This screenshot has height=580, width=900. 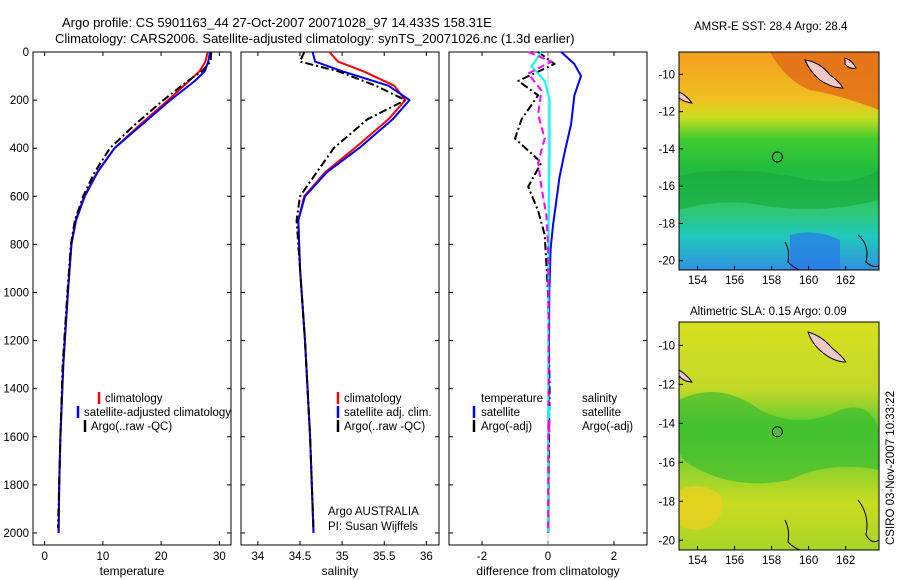 I want to click on side-stamp: CSIRO 03-Nov-2007 10:33:22, so click(x=891, y=468).